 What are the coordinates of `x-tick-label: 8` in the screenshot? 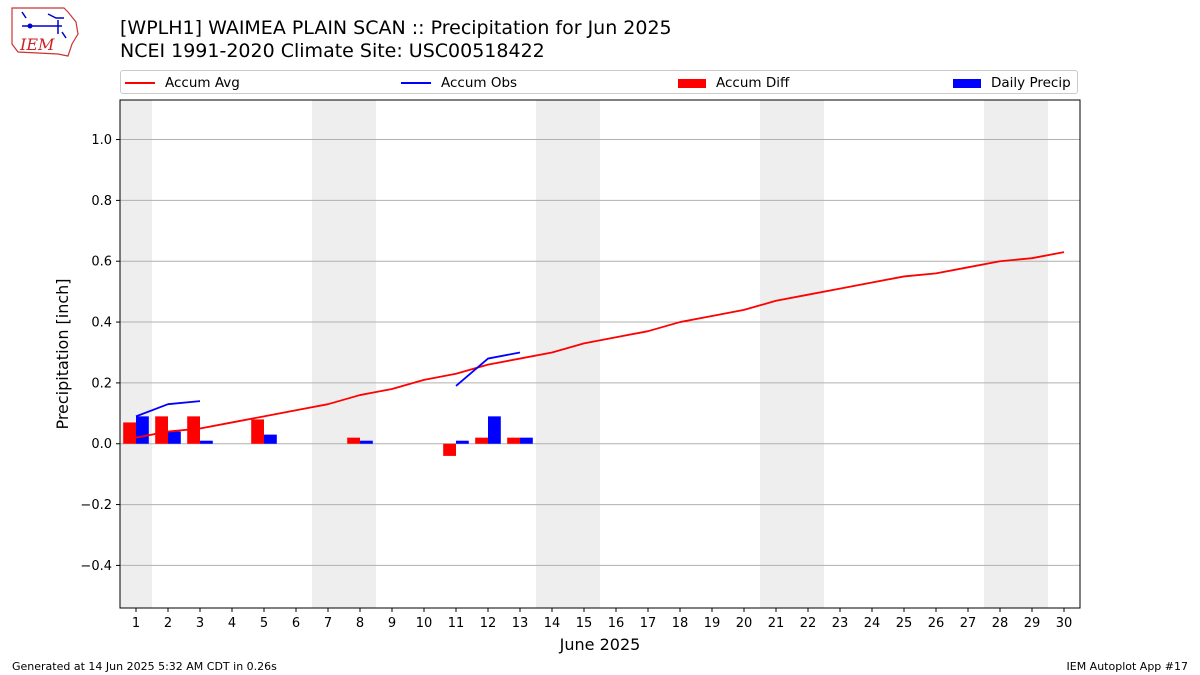 It's located at (360, 623).